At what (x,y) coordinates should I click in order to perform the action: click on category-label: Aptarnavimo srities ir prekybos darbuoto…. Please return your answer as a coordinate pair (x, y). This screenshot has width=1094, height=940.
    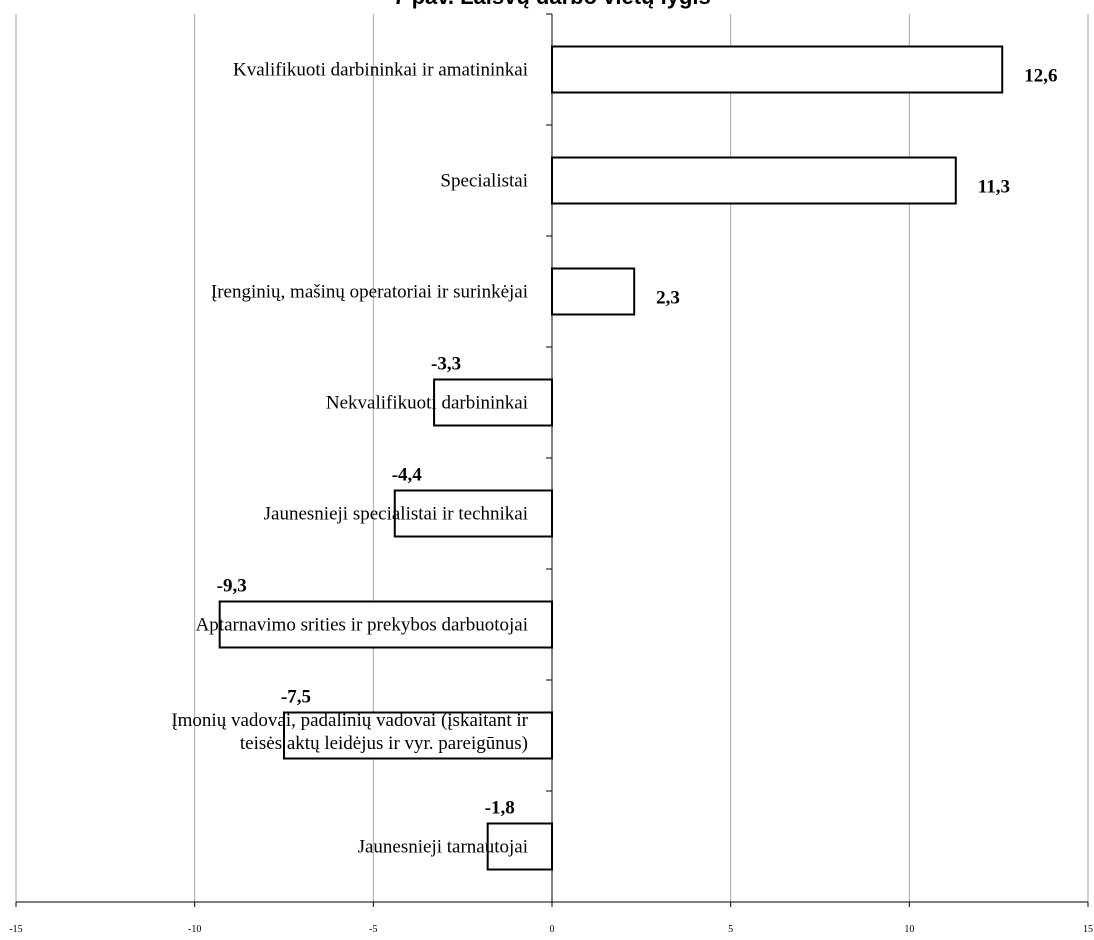
    Looking at the image, I should click on (362, 625).